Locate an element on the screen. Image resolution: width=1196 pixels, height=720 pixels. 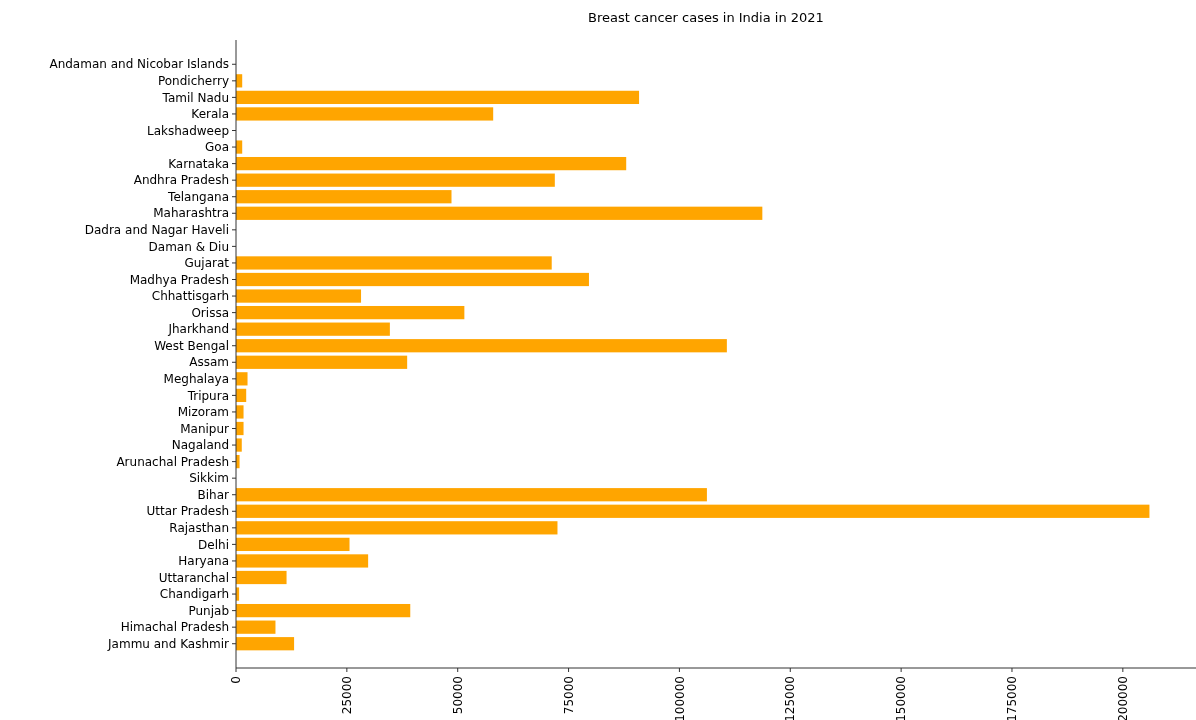
y-tick-label: Rajasthan is located at coordinates (199, 528).